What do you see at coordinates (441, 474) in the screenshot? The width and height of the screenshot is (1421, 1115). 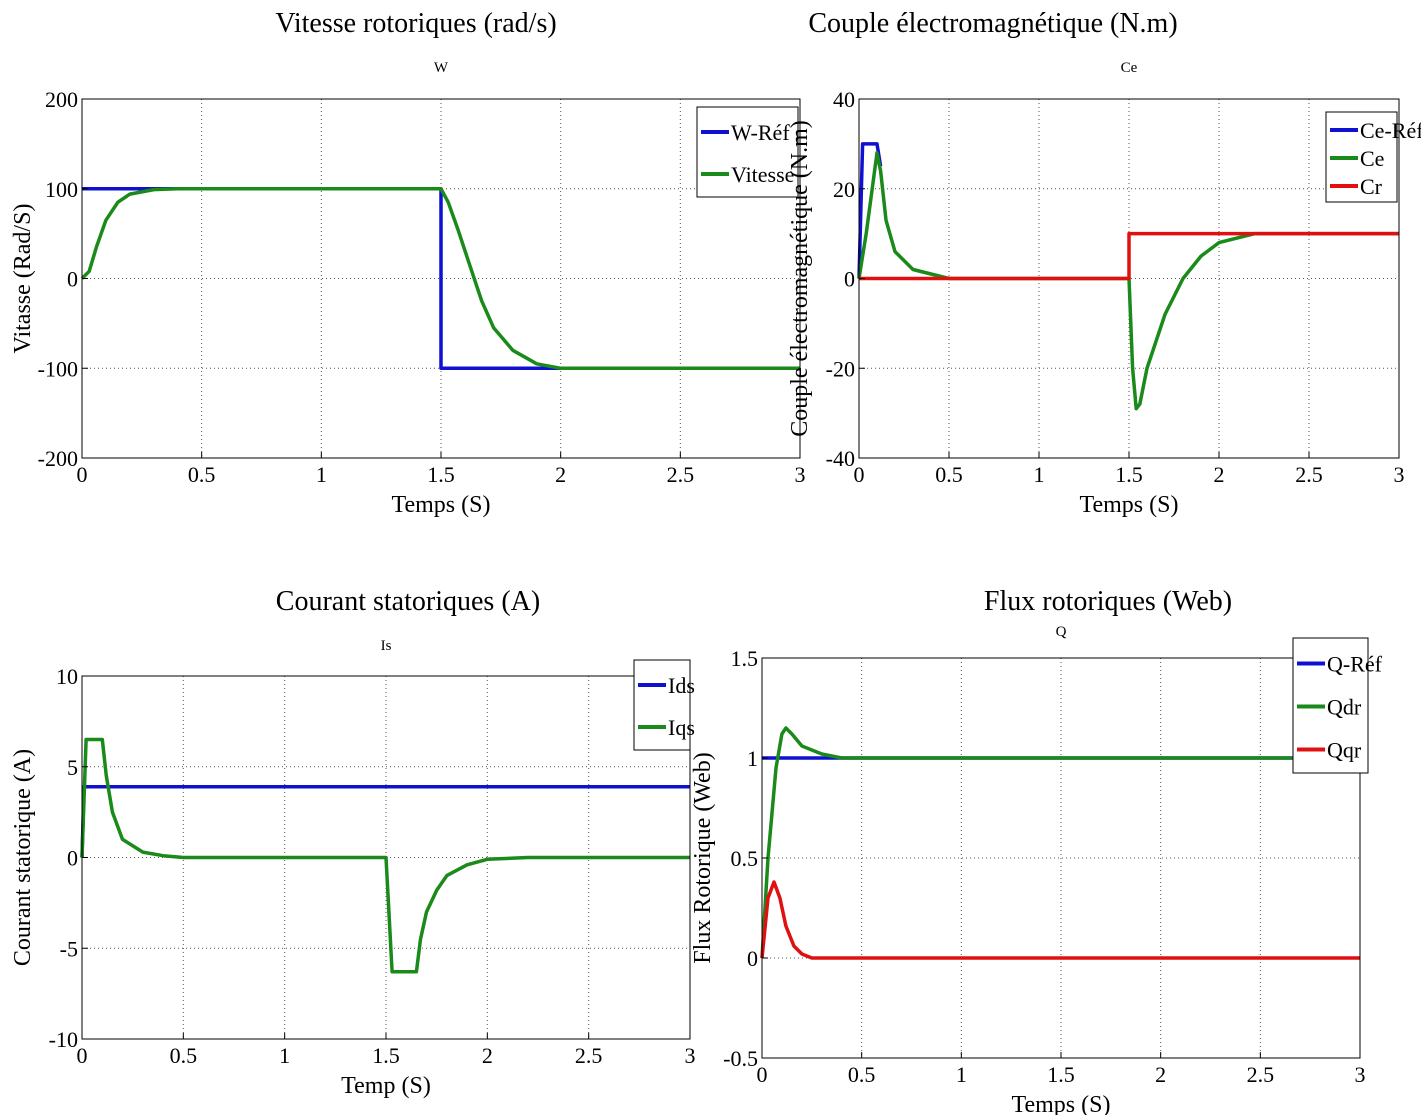 I see `chart1-xtick-label: 1.5` at bounding box center [441, 474].